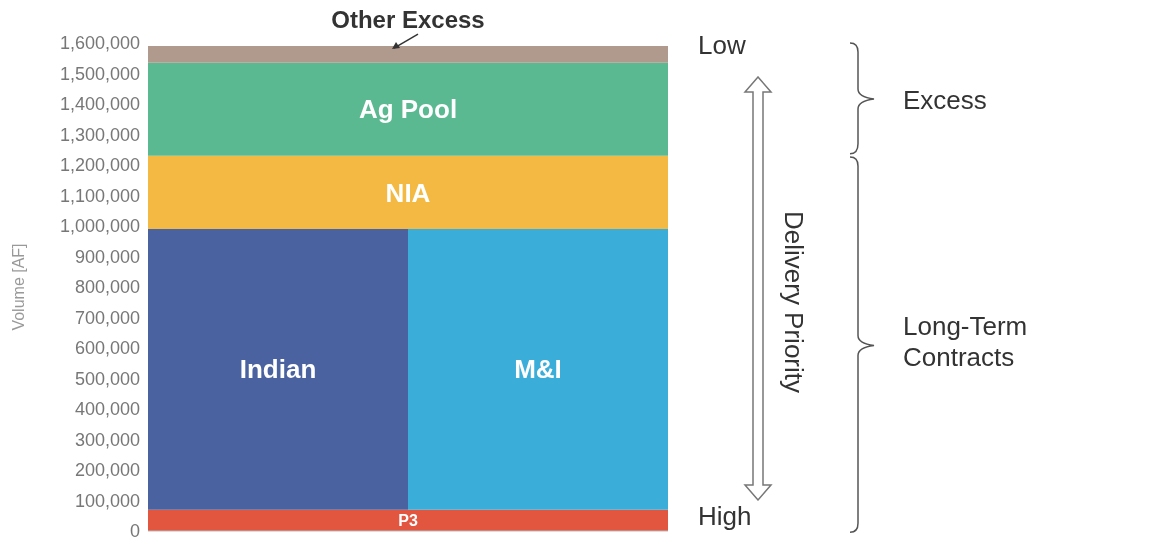 The width and height of the screenshot is (1150, 547). Describe the element at coordinates (99, 73) in the screenshot. I see `y-tick-label: 1,500,000` at that location.